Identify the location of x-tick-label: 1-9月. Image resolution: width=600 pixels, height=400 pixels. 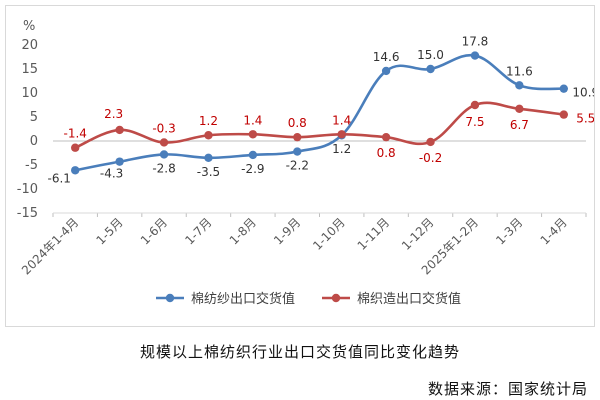
(287, 231).